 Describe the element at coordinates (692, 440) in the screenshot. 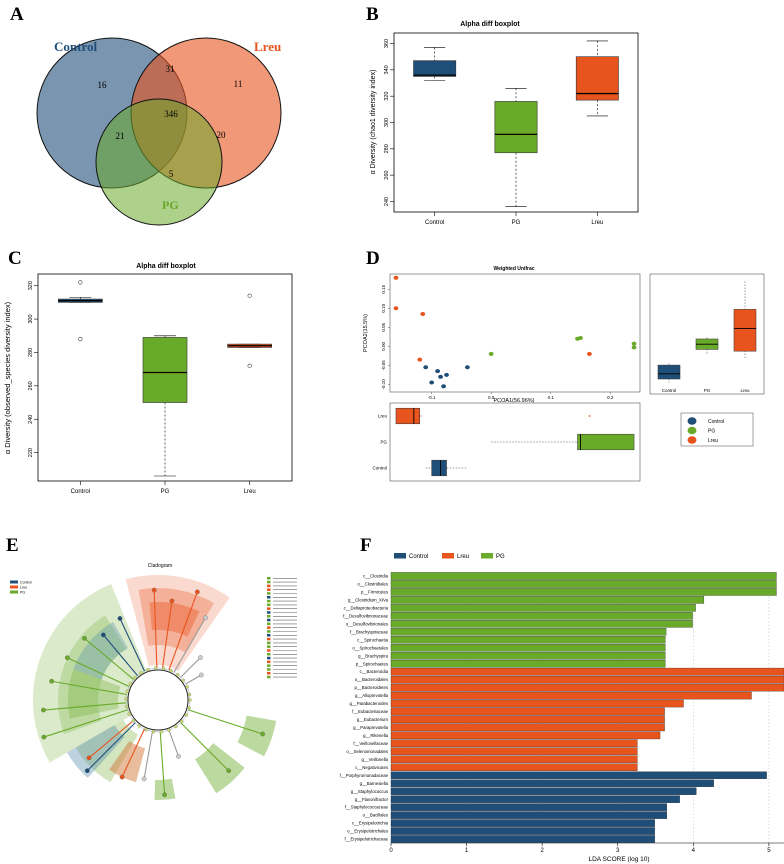

I see `pcoa-legend-swatch-lreu` at that location.